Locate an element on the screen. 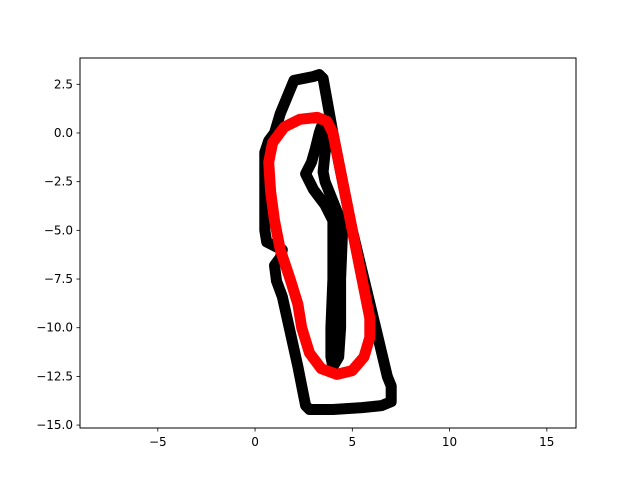 This screenshot has width=640, height=480. x-axis: −5 0 5 10 15 is located at coordinates (351, 438).